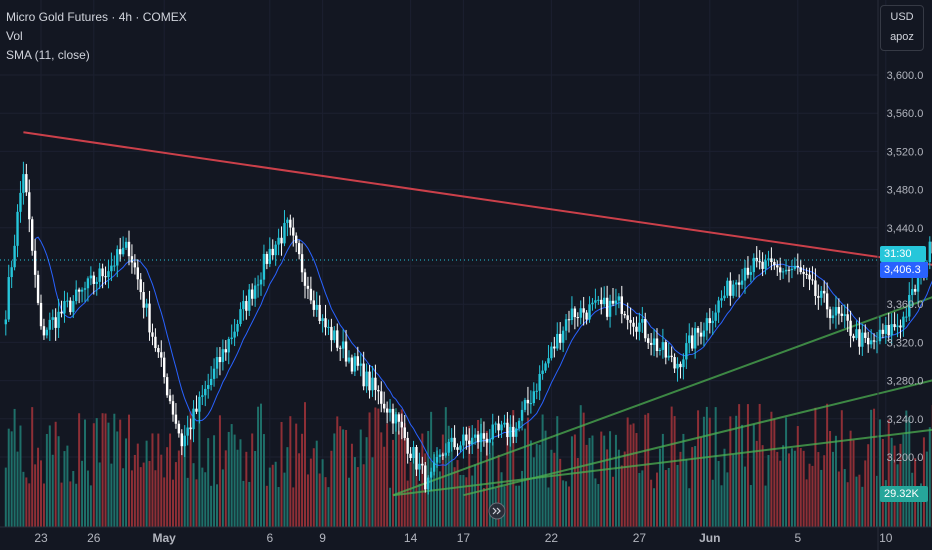 This screenshot has height=550, width=932. What do you see at coordinates (497, 511) in the screenshot?
I see `time-nav-button` at bounding box center [497, 511].